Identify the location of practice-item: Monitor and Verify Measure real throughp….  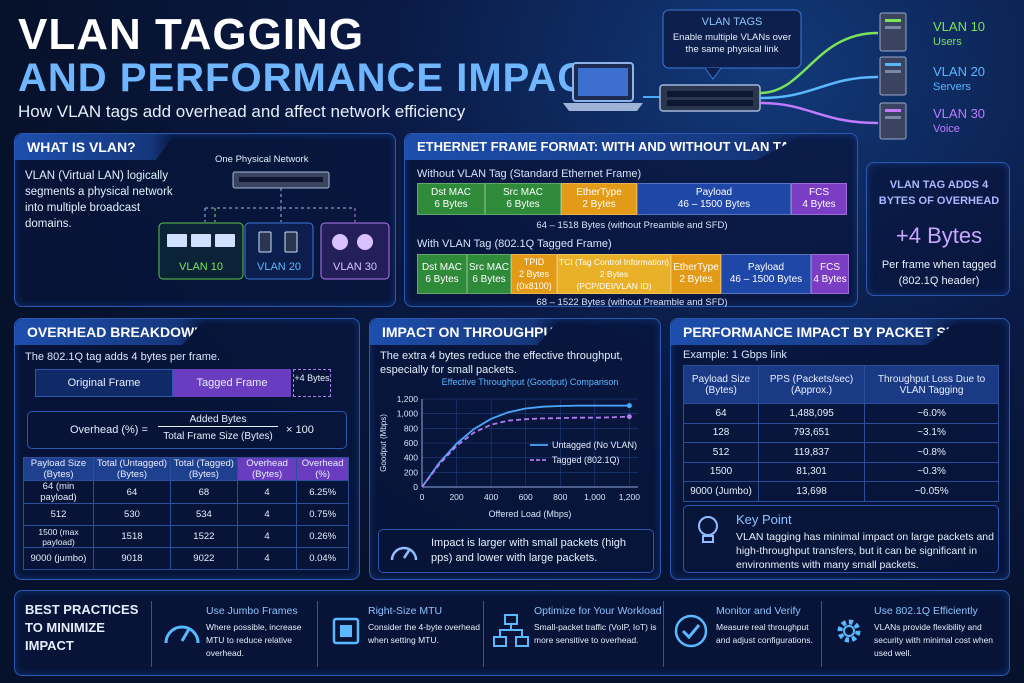
(745, 634).